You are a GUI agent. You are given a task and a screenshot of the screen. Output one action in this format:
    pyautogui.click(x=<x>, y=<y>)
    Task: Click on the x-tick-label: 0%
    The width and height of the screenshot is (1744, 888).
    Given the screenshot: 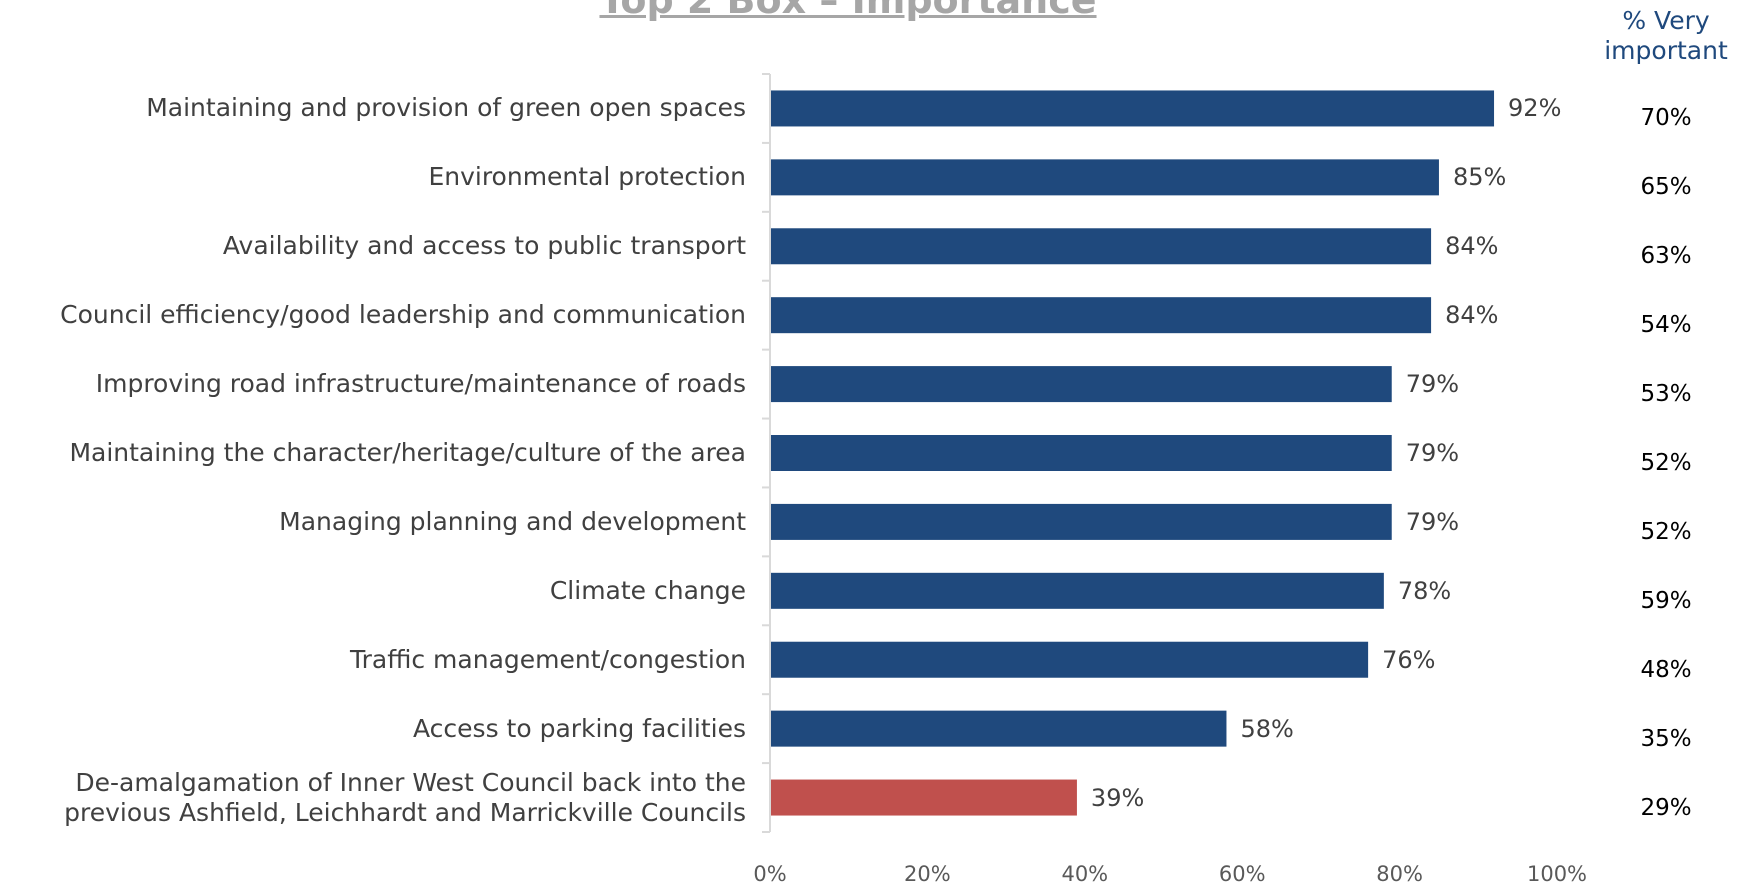 What is the action you would take?
    pyautogui.click(x=770, y=874)
    